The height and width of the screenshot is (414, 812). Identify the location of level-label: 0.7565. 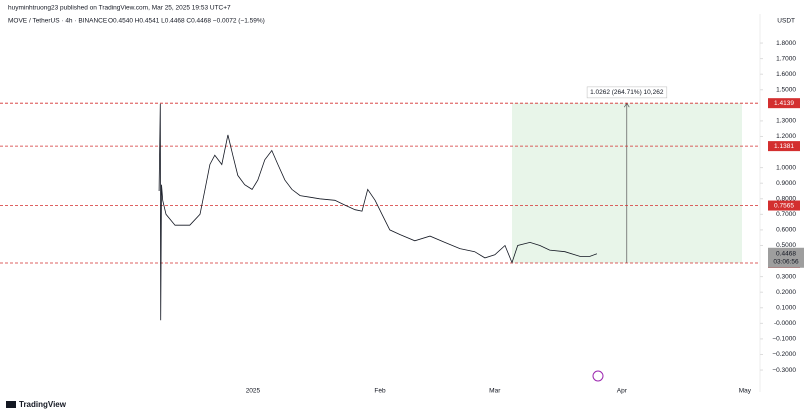
(784, 205).